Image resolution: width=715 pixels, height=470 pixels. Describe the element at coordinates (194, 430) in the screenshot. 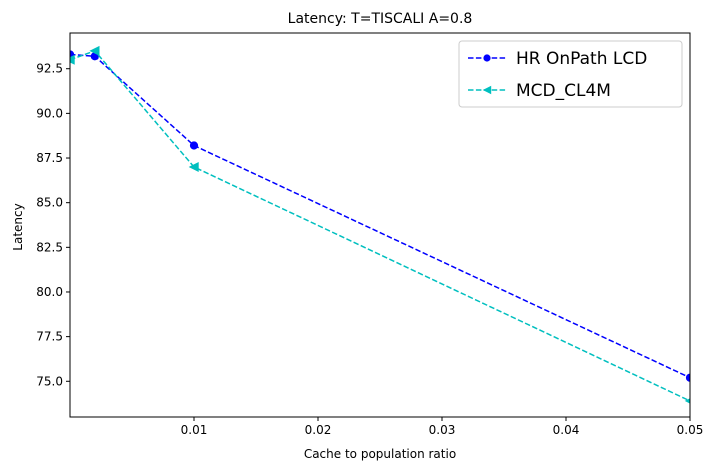

I see `x-tick-label: 0.01` at that location.